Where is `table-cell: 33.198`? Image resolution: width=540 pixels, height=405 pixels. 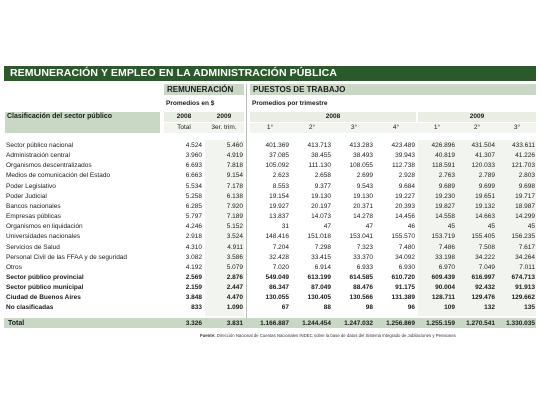 table-cell: 33.198 is located at coordinates (445, 257).